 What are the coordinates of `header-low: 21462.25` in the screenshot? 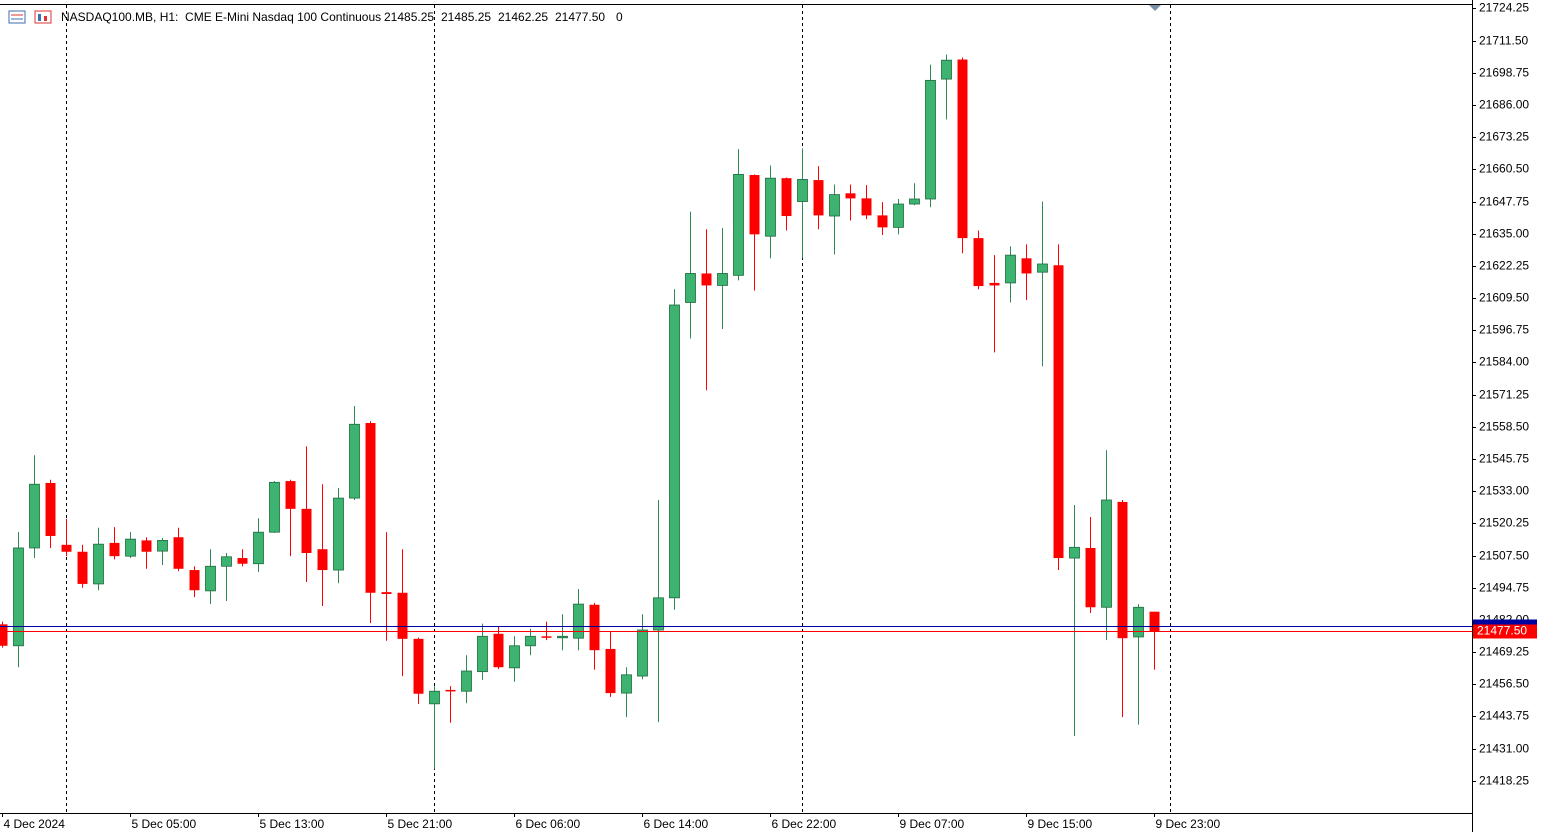 It's located at (523, 17).